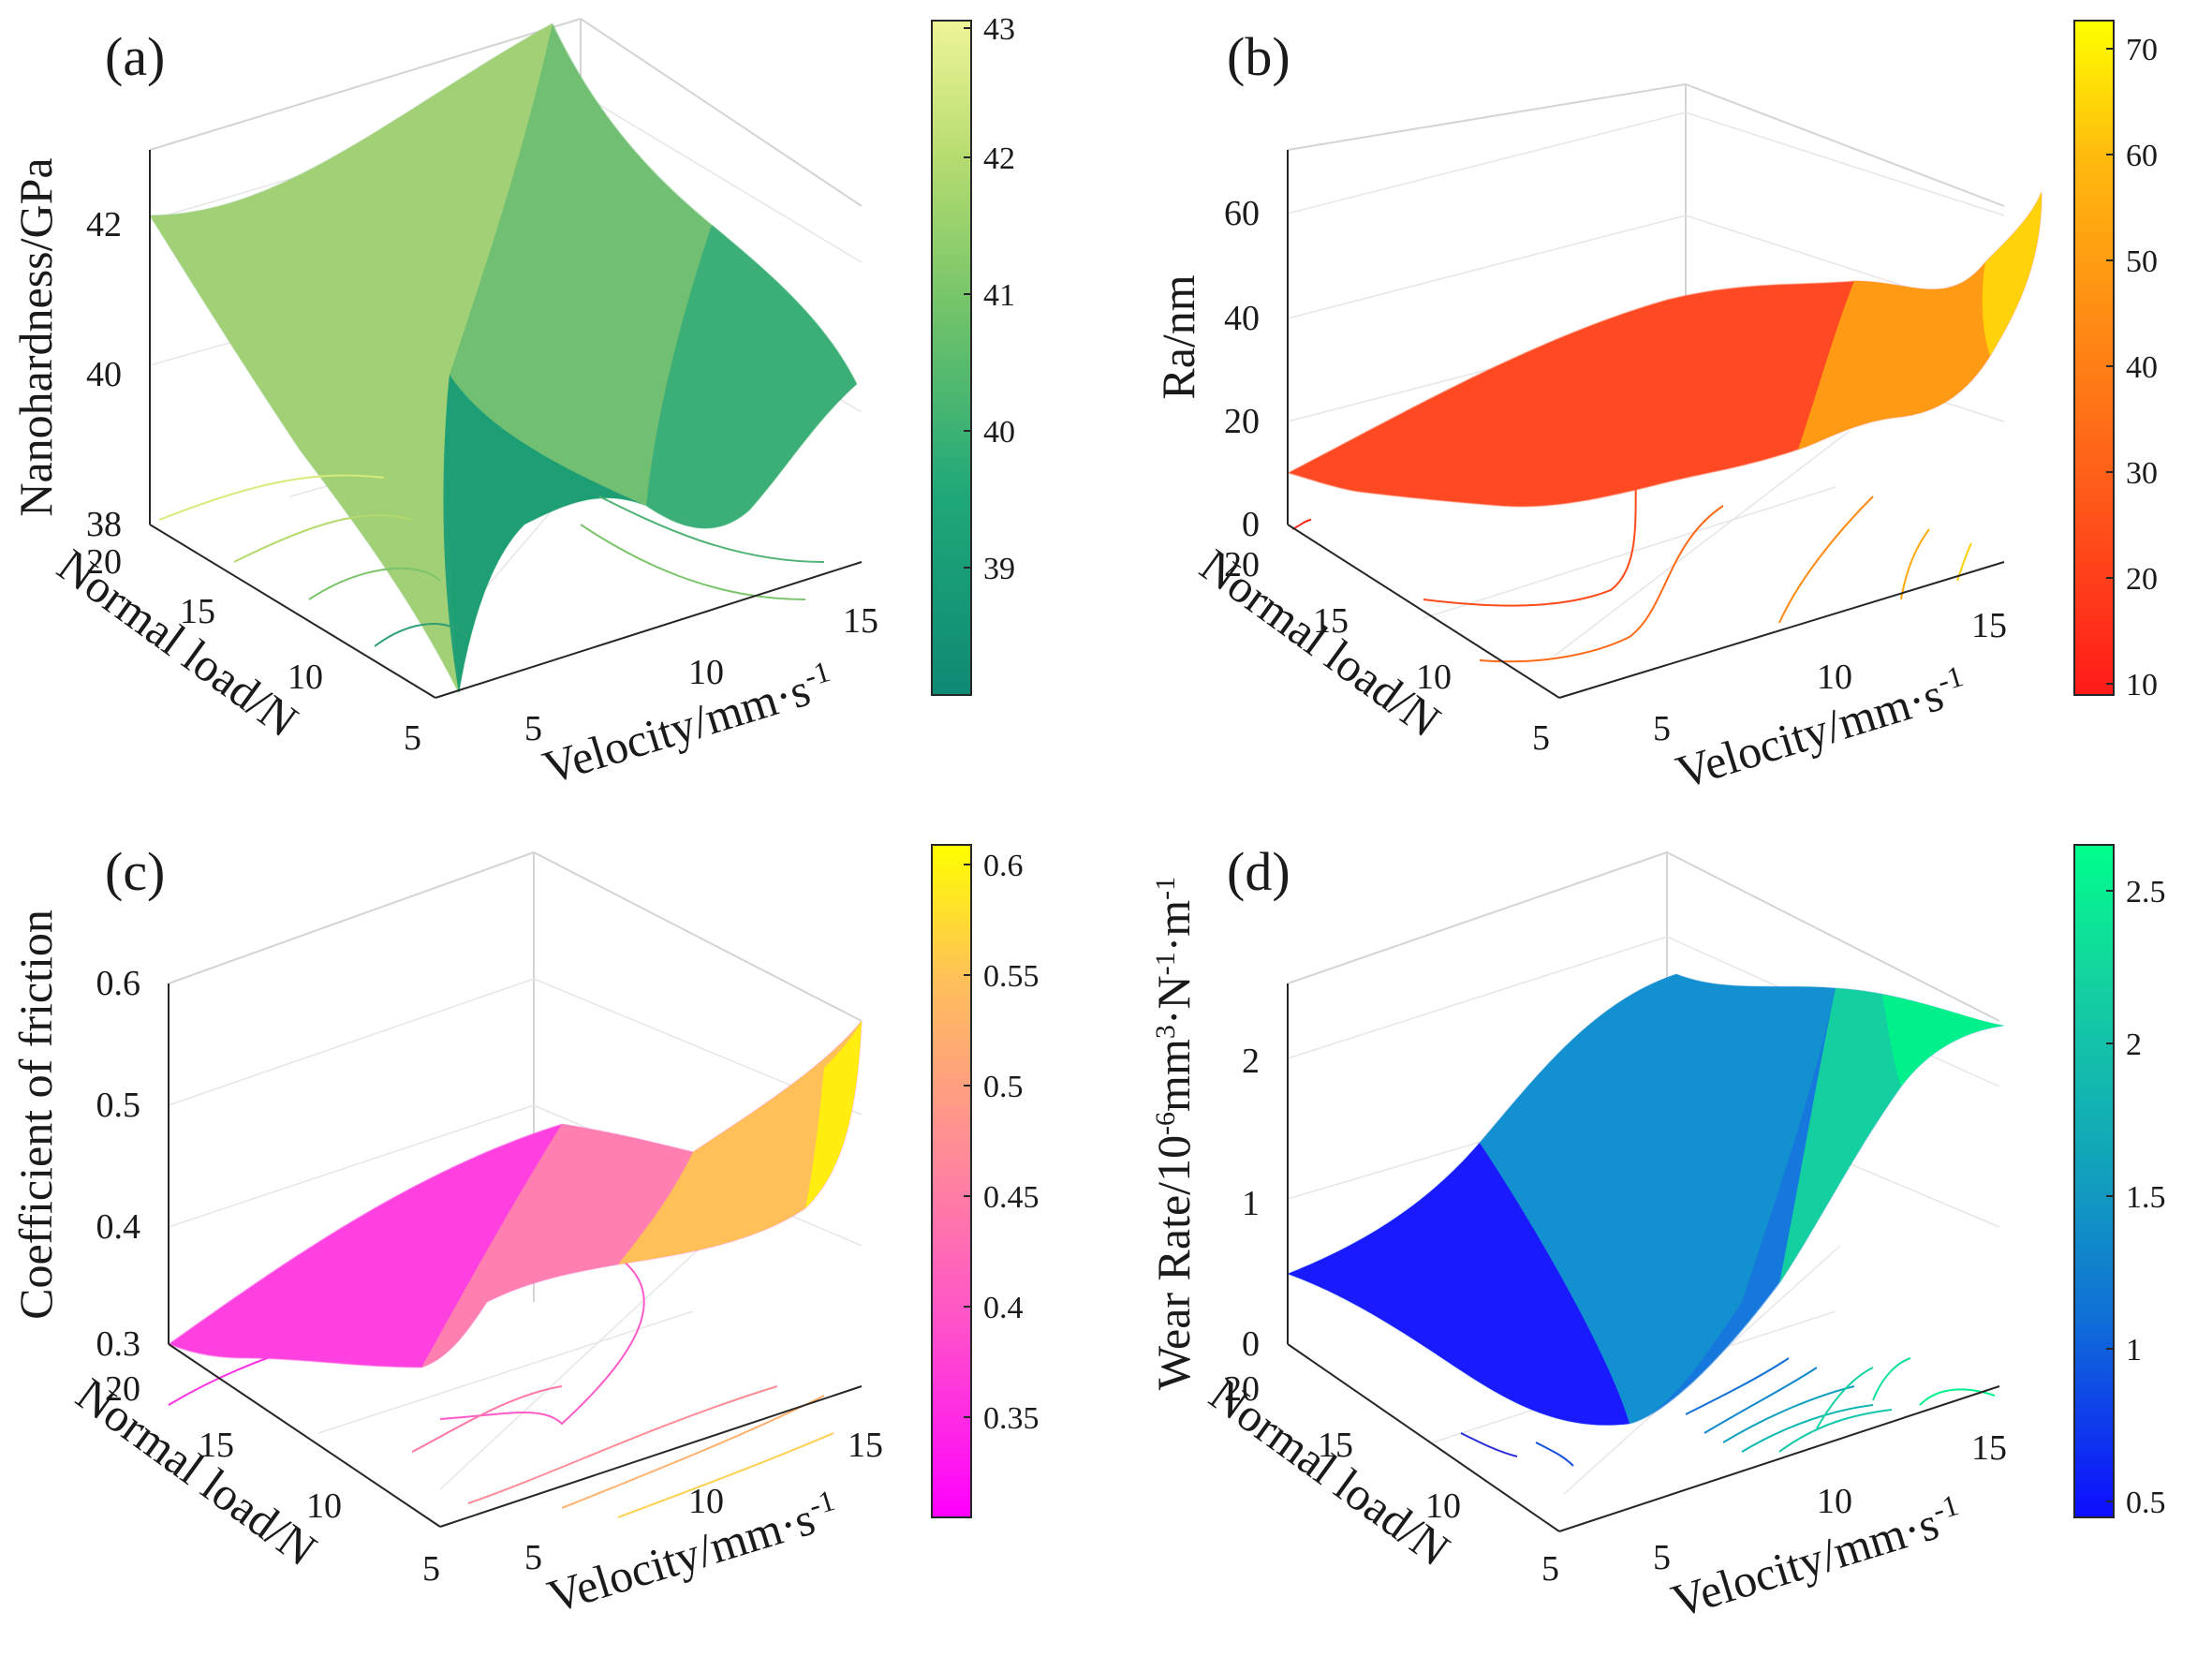 The image size is (2212, 1671). What do you see at coordinates (999, 29) in the screenshot?
I see `panel-a-cb-tick: 43` at bounding box center [999, 29].